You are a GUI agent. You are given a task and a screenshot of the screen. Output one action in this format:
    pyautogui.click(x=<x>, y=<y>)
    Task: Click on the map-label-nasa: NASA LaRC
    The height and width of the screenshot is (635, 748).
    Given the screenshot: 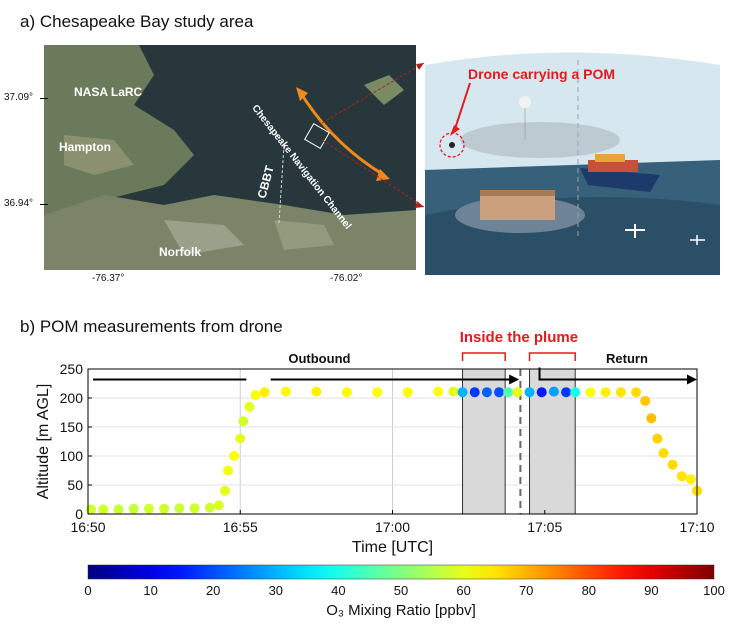 What is the action you would take?
    pyautogui.click(x=108, y=92)
    